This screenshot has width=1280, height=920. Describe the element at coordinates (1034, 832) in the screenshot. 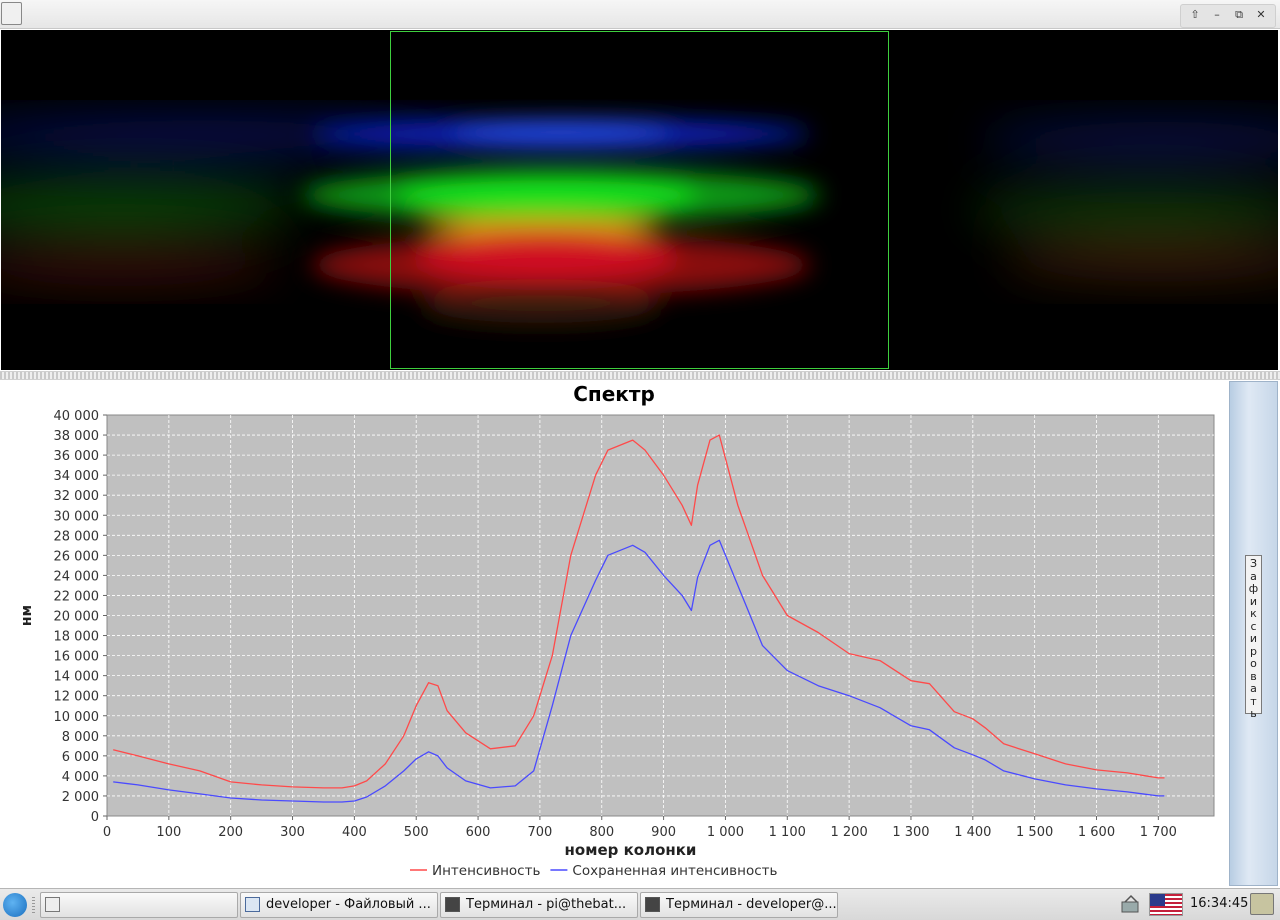

I see `x-tick-label: 1 500` at that location.